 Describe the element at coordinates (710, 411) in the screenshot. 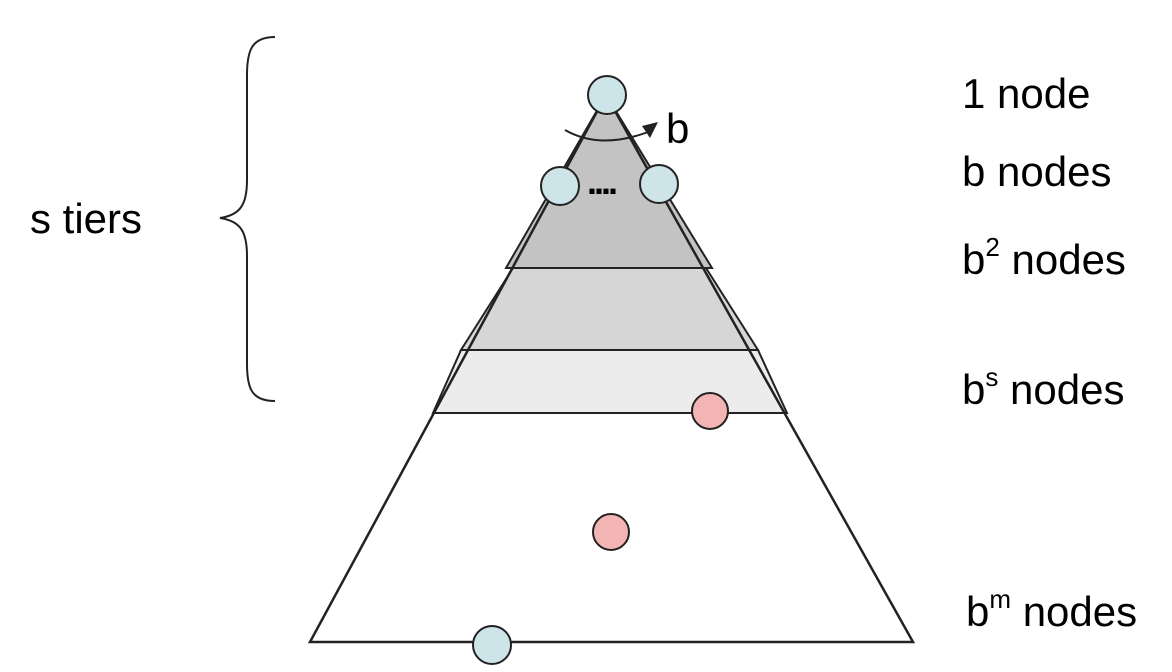

I see `goal-node-shallow` at that location.